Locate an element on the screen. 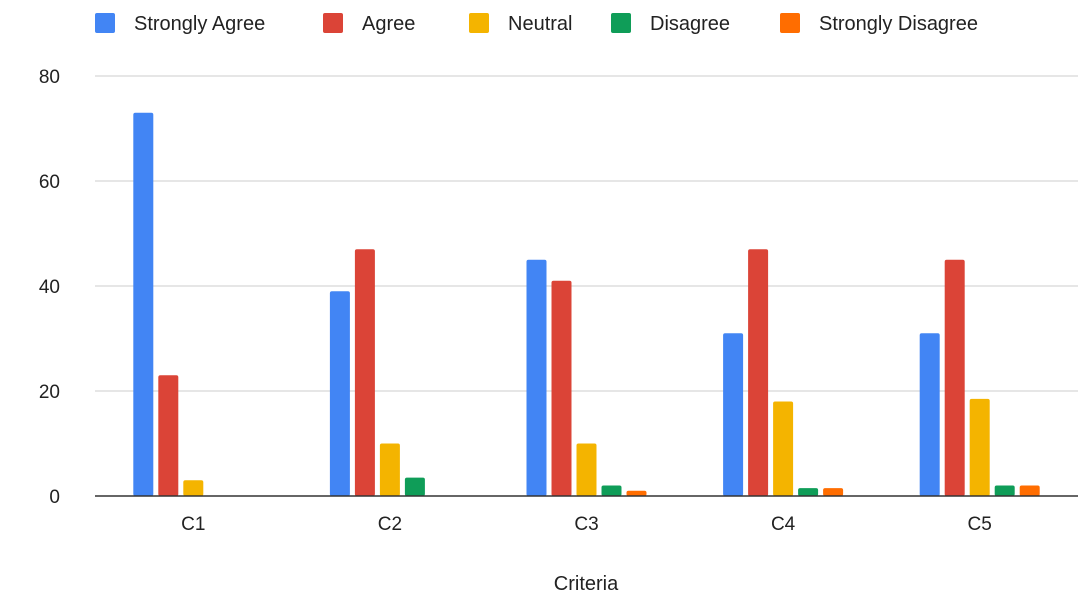 The height and width of the screenshot is (597, 1086). legend-swatch-agree is located at coordinates (333, 23).